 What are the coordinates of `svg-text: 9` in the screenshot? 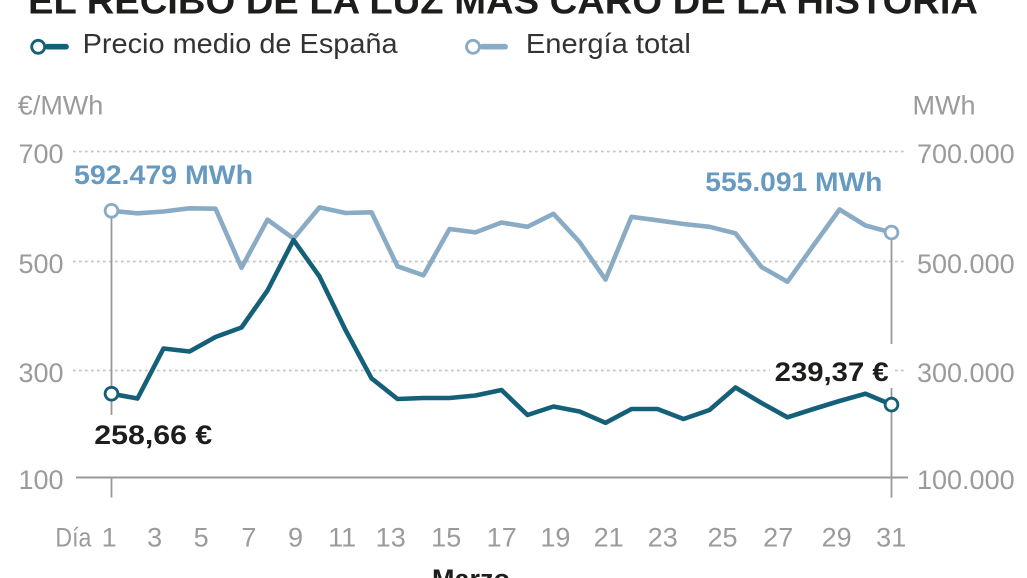 It's located at (295, 538).